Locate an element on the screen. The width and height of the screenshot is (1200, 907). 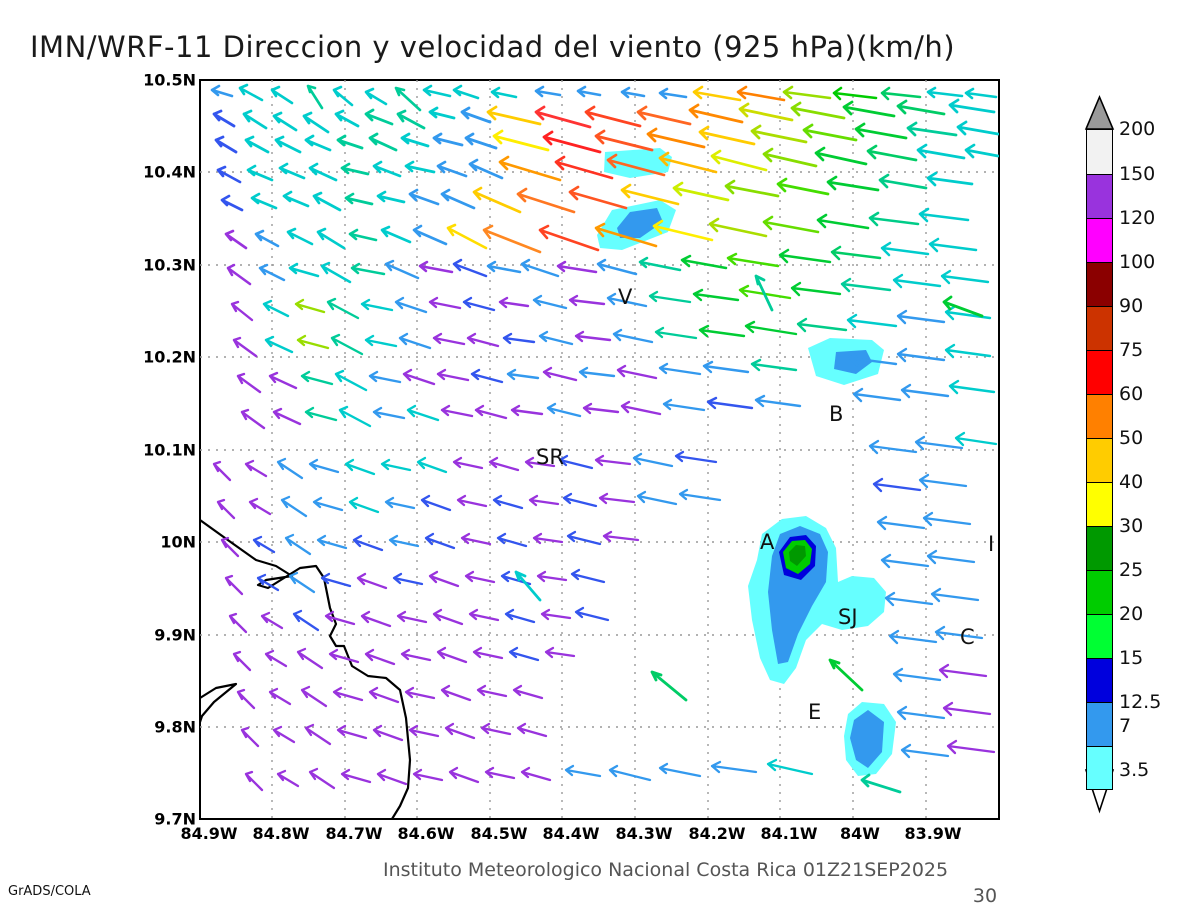
x-tick-label: 84.8W is located at coordinates (281, 833).